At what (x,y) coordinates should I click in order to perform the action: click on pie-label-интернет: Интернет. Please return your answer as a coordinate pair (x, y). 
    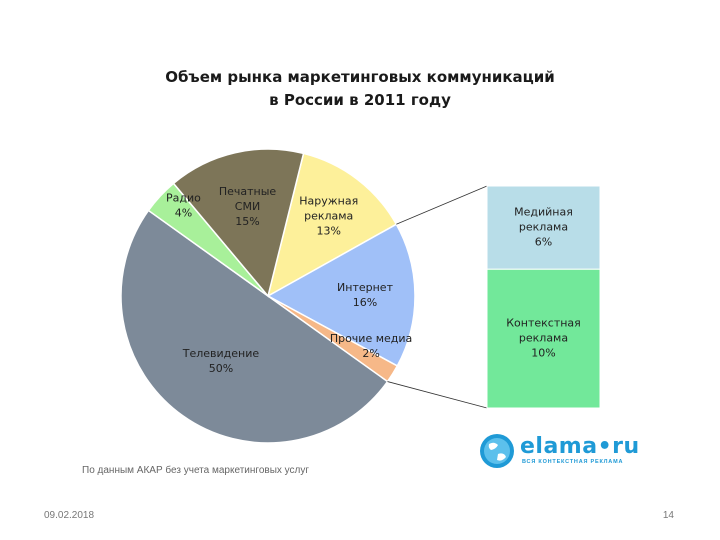
    Looking at the image, I should click on (365, 287).